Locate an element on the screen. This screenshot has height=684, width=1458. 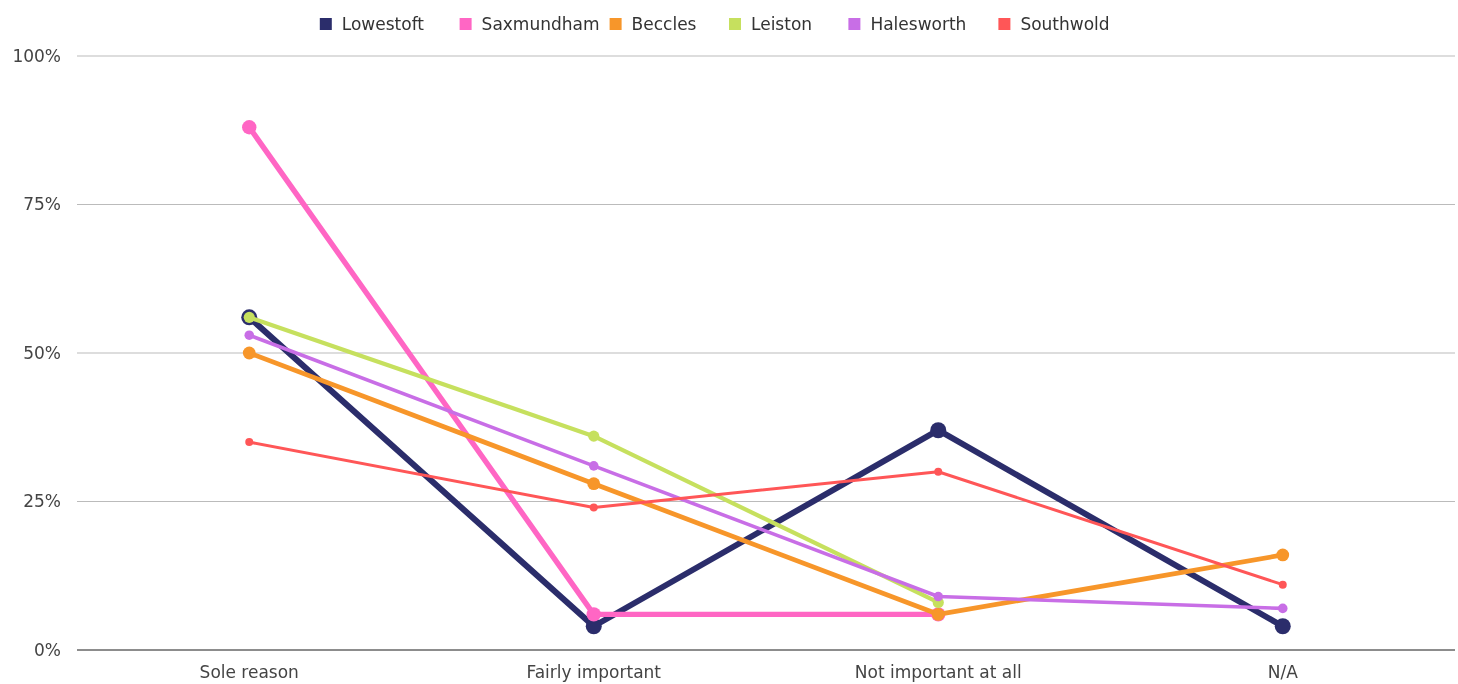
legend-label: Leiston is located at coordinates (782, 23).